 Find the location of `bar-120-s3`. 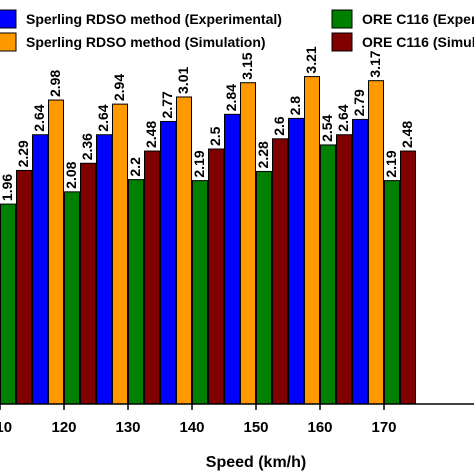

bar-120-s3 is located at coordinates (72, 298).